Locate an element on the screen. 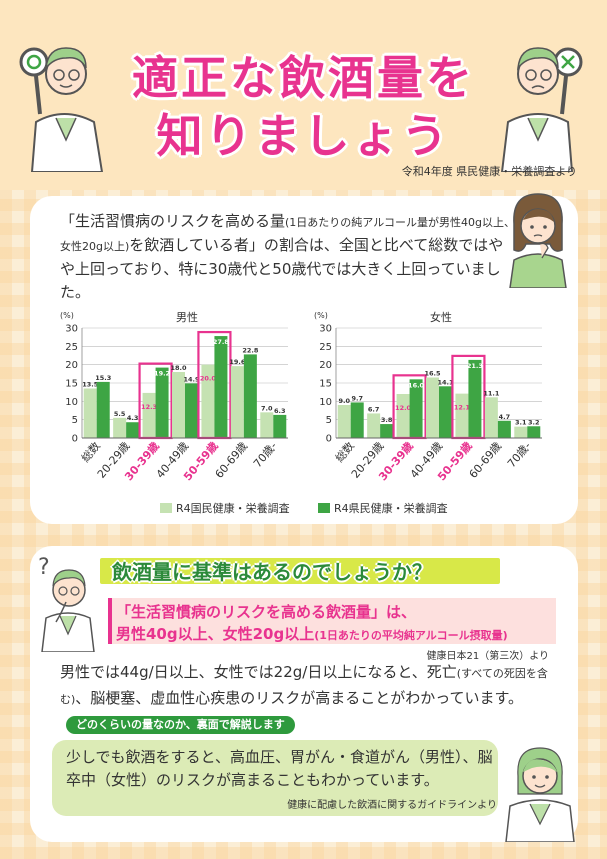 The height and width of the screenshot is (859, 607). female-chart-title: 女性 is located at coordinates (441, 317).